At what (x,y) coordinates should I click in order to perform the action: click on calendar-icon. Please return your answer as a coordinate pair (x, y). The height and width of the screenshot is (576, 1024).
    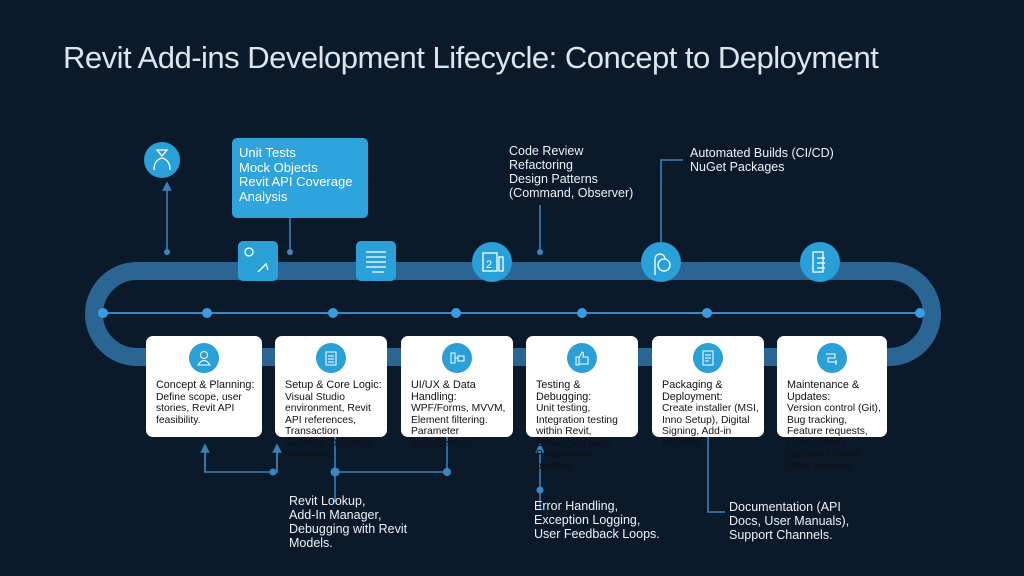
    Looking at the image, I should click on (492, 262).